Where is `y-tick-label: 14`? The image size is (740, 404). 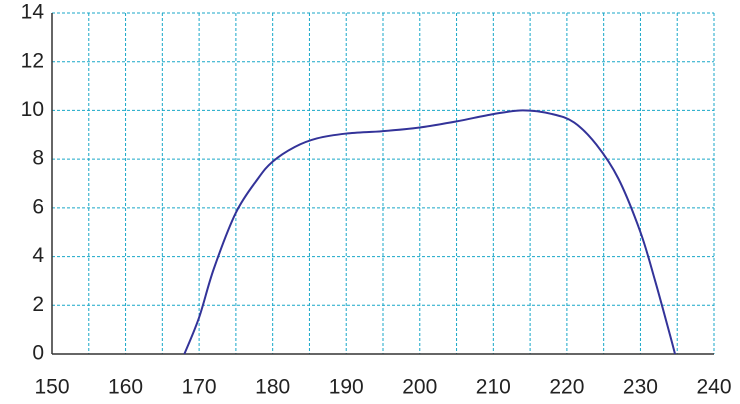 y-tick-label: 14 is located at coordinates (33, 12).